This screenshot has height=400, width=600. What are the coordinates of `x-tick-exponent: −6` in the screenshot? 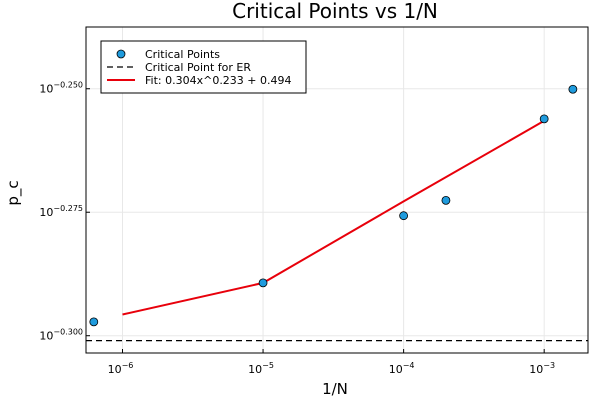 It's located at (128, 365).